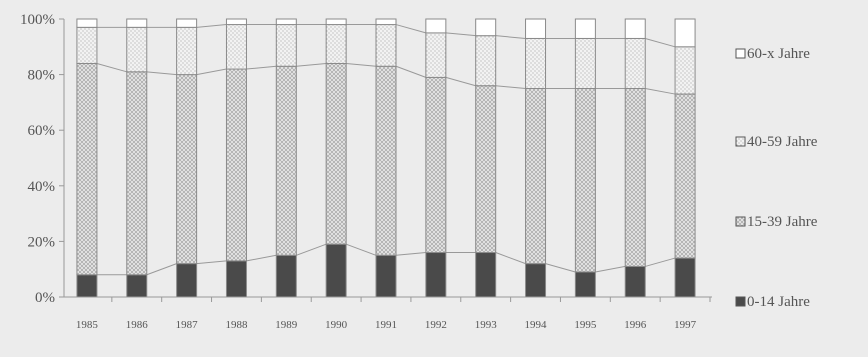  Describe the element at coordinates (42, 242) in the screenshot. I see `y-tick-label: 20%` at that location.